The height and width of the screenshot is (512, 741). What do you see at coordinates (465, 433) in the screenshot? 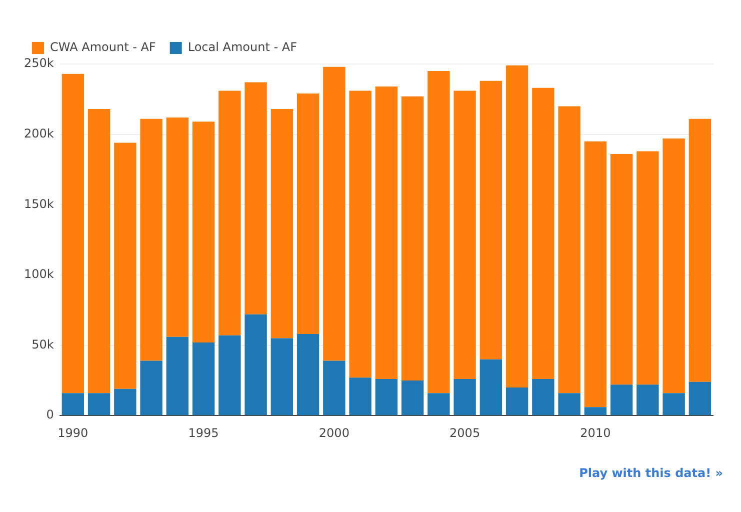
I see `x-tick-label: 2005` at bounding box center [465, 433].